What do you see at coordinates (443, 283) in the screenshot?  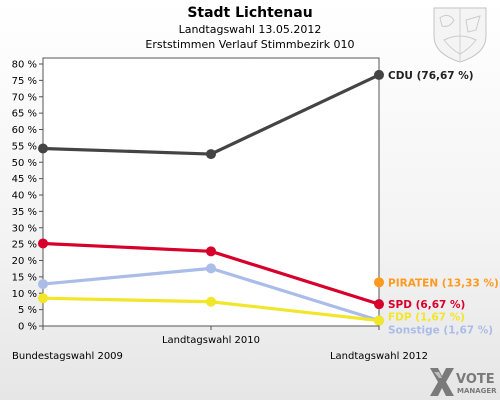 I see `end-label-piraten: PIRATEN (13,33 %)` at bounding box center [443, 283].